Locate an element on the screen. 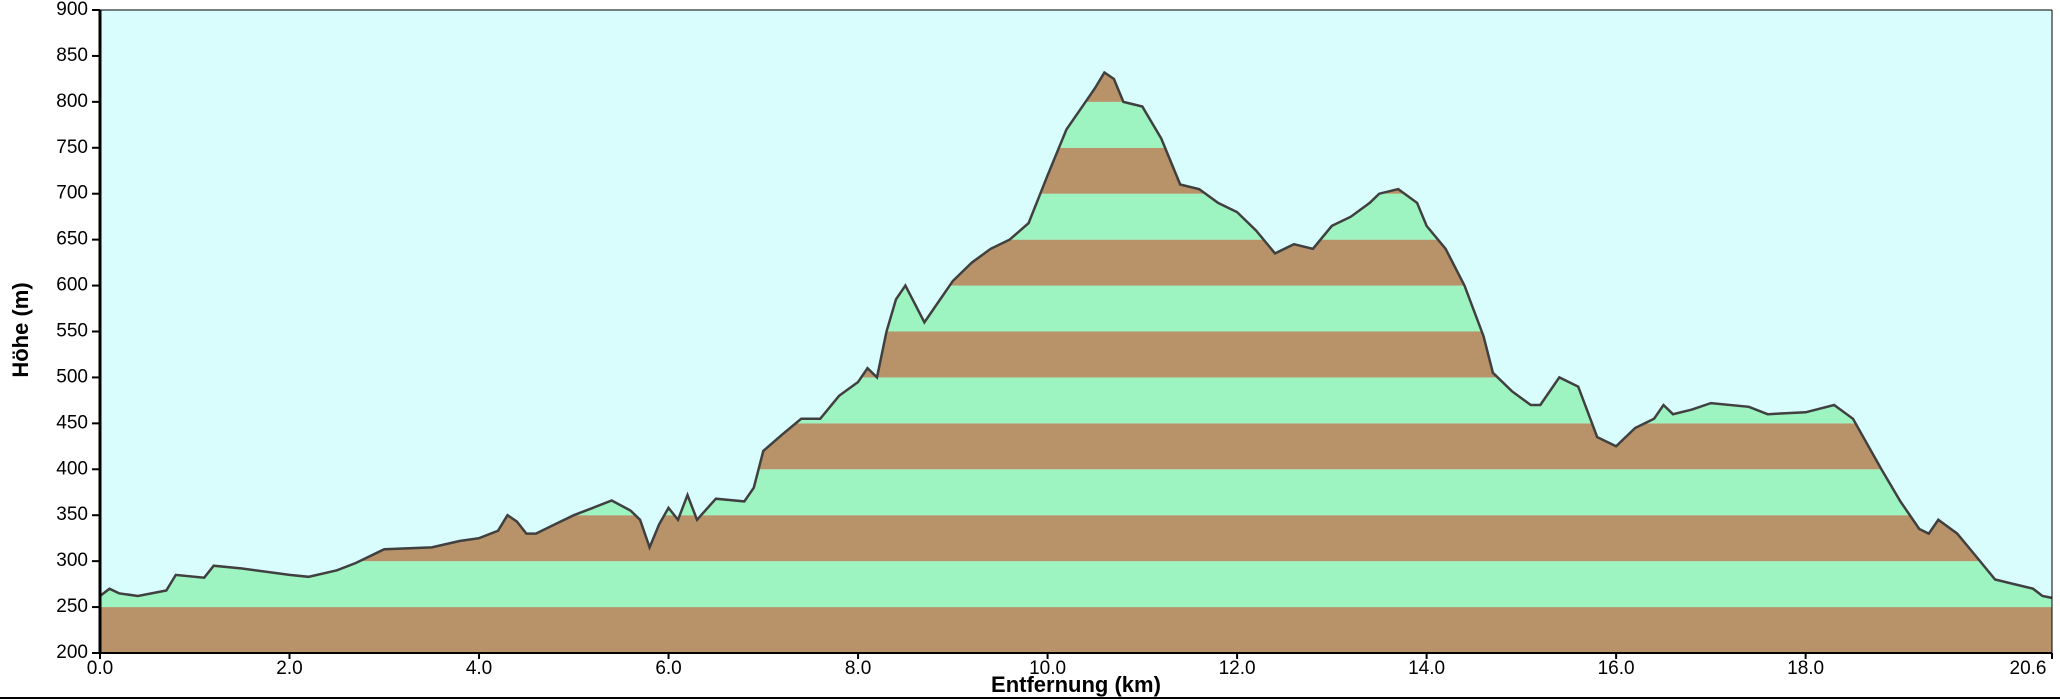 The width and height of the screenshot is (2060, 700). x-tick-label: 6.0 is located at coordinates (668, 668).